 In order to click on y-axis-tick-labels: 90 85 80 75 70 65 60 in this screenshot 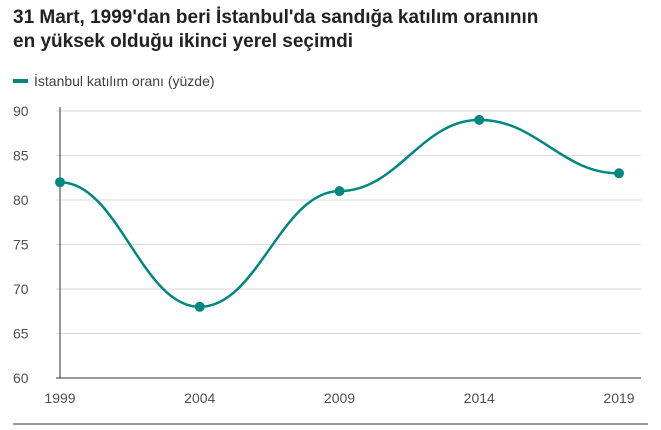, I will do `click(21, 244)`.